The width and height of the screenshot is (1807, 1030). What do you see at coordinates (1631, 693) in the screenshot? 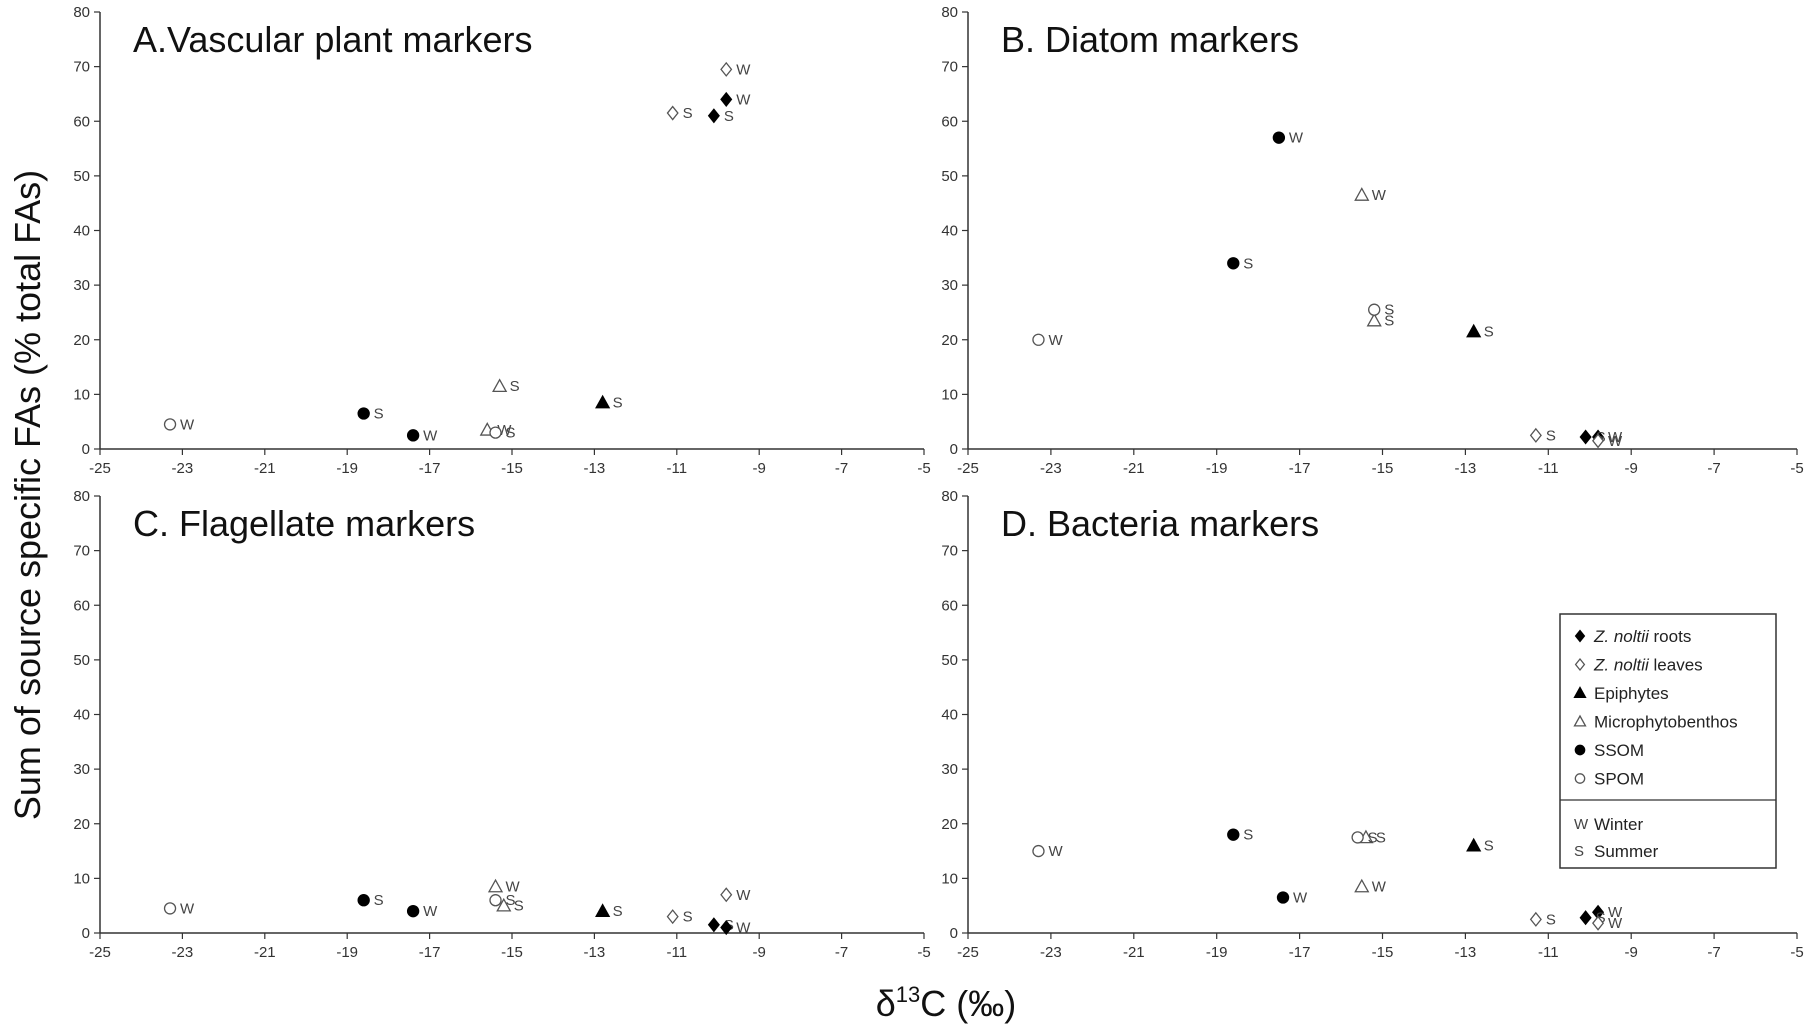
I see `legend-entry: Epiphytes` at bounding box center [1631, 693].